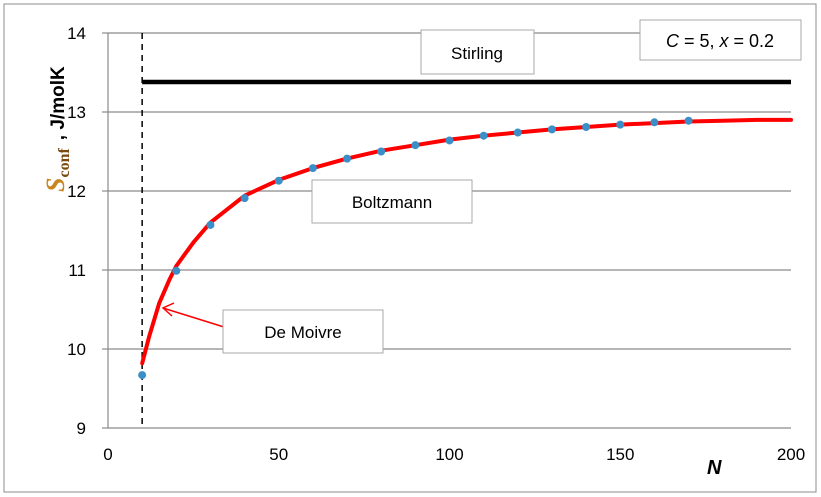 The height and width of the screenshot is (497, 821). What do you see at coordinates (791, 454) in the screenshot?
I see `x-tick-label: 200` at bounding box center [791, 454].